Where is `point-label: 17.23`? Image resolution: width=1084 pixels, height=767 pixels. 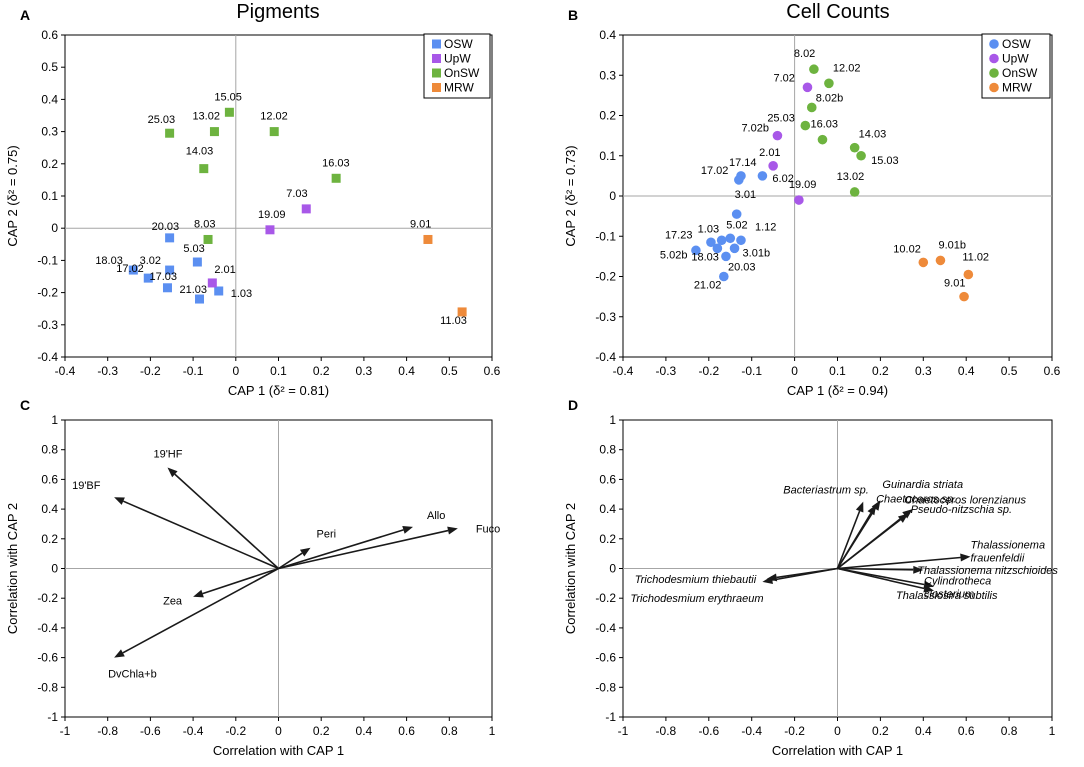
point-label: 17.23 is located at coordinates (679, 235).